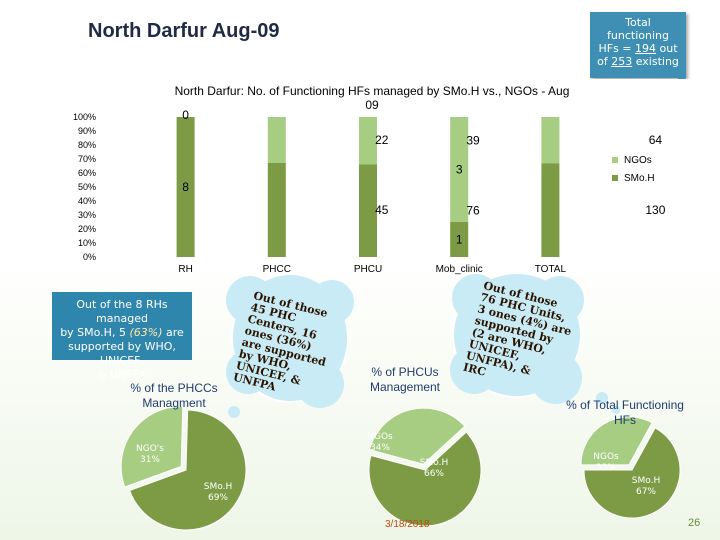 The height and width of the screenshot is (540, 720). Describe the element at coordinates (380, 442) in the screenshot. I see `phcu-ngo-label: NGOs 34%` at that location.